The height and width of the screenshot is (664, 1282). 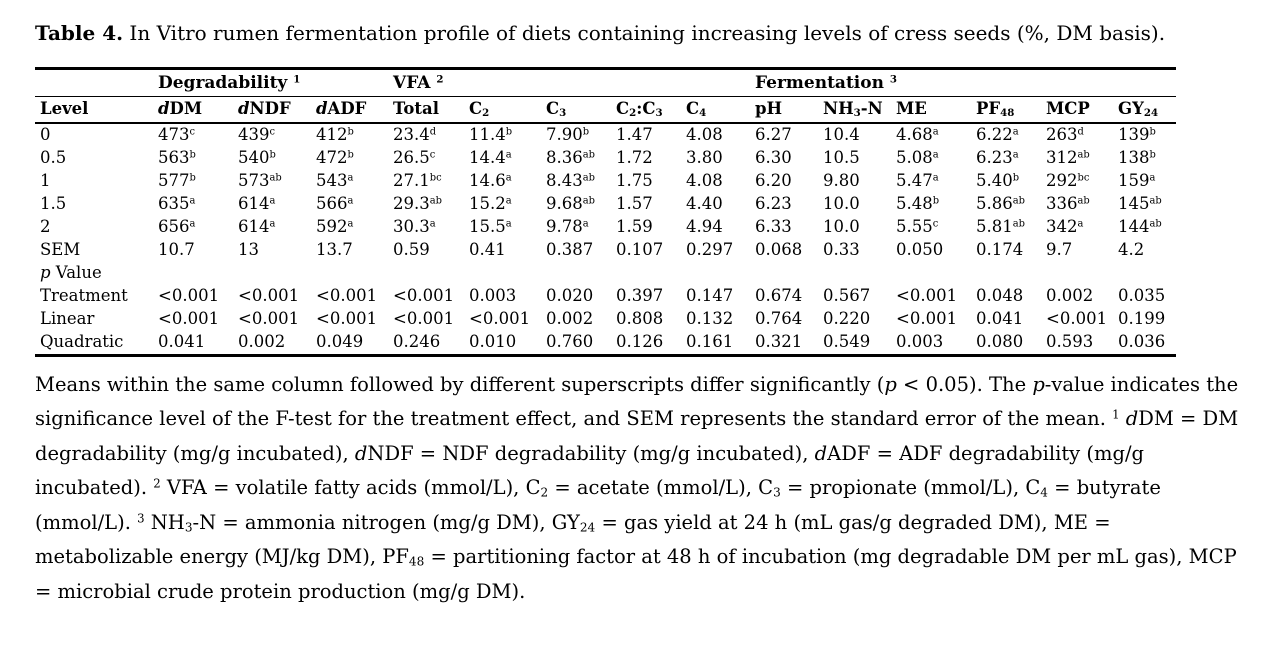 I want to click on column-group-row: Degradability 1 VFA 2 Fermentation 3, so click(x=606, y=82).